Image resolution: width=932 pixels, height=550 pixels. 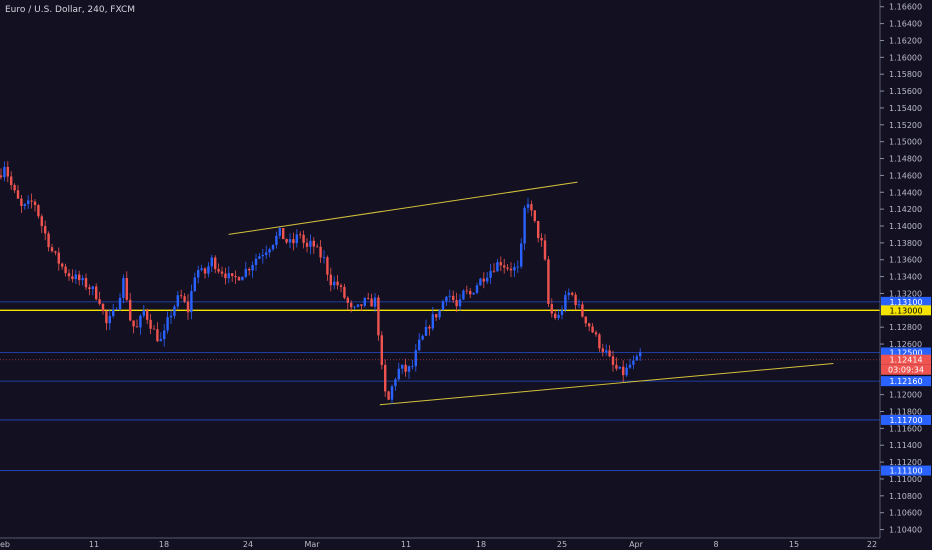 What do you see at coordinates (905, 24) in the screenshot?
I see `price-tick-1: 1.16400` at bounding box center [905, 24].